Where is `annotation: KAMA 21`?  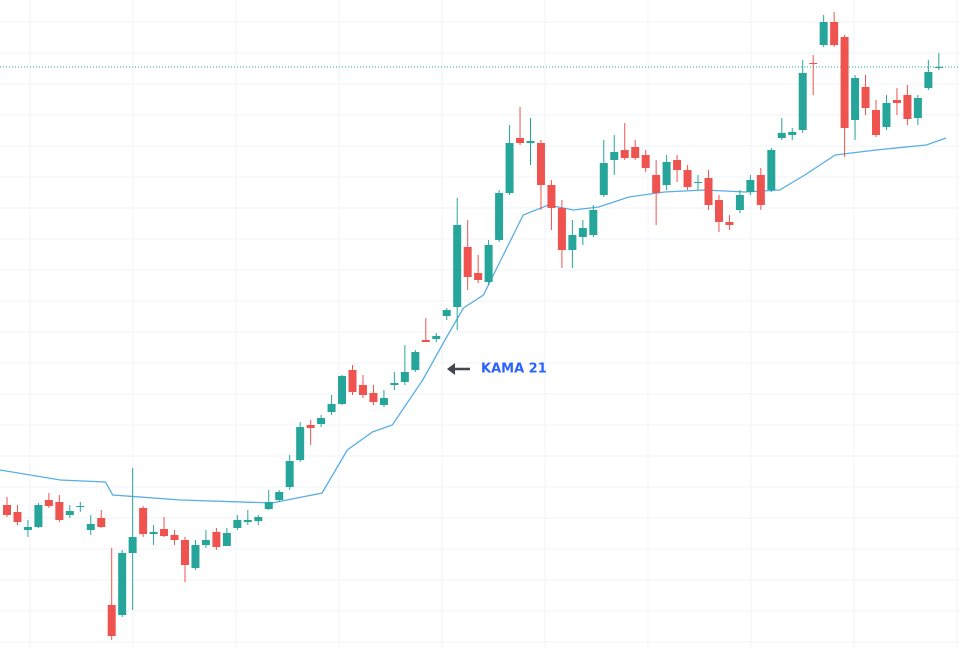
annotation: KAMA 21 is located at coordinates (514, 369).